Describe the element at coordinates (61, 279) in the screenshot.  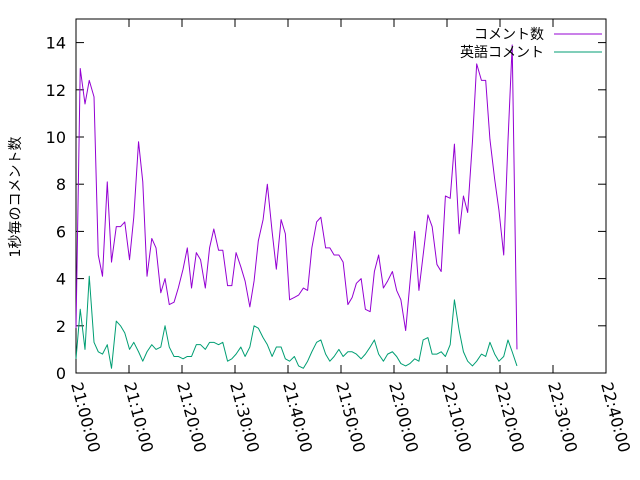
I see `y-tick-label: 4` at that location.